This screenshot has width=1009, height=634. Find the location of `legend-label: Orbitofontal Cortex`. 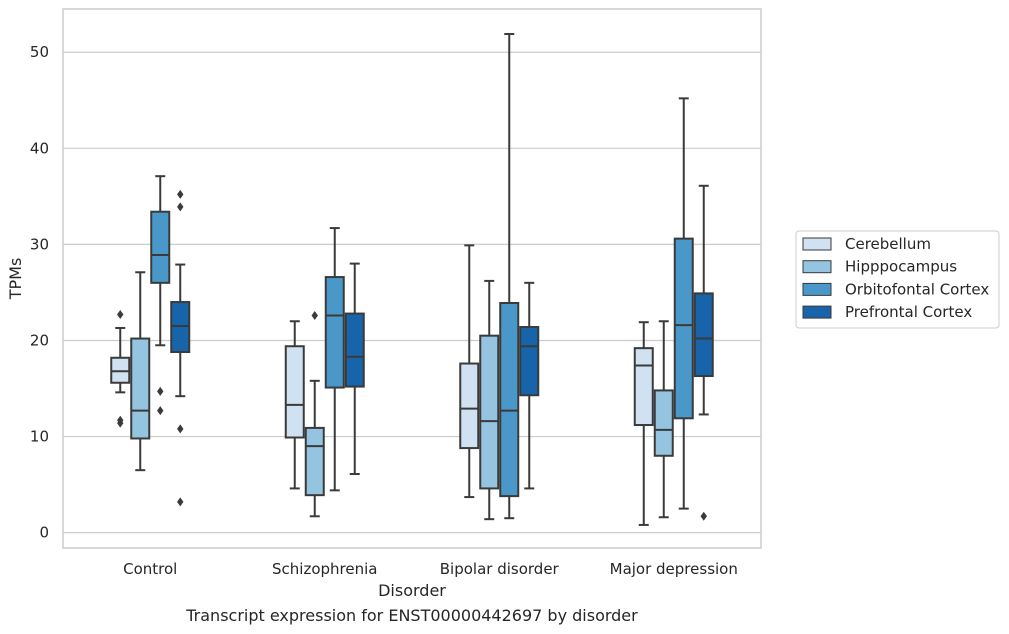

legend-label: Orbitofontal Cortex is located at coordinates (917, 289).